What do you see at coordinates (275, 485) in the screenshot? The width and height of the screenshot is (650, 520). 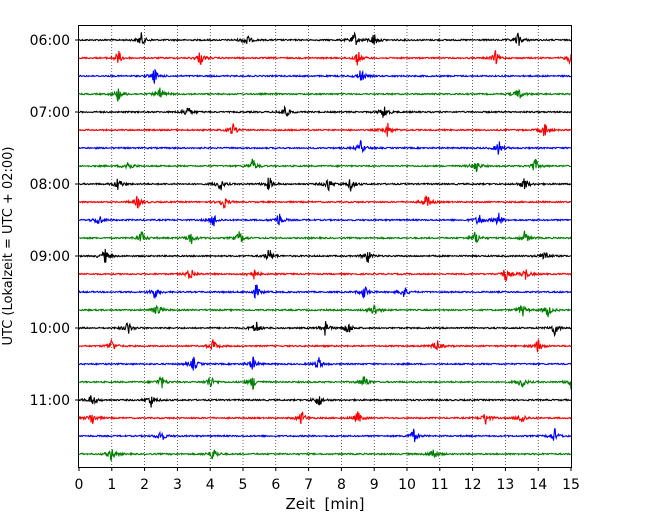 I see `x-tick-label: 6` at bounding box center [275, 485].